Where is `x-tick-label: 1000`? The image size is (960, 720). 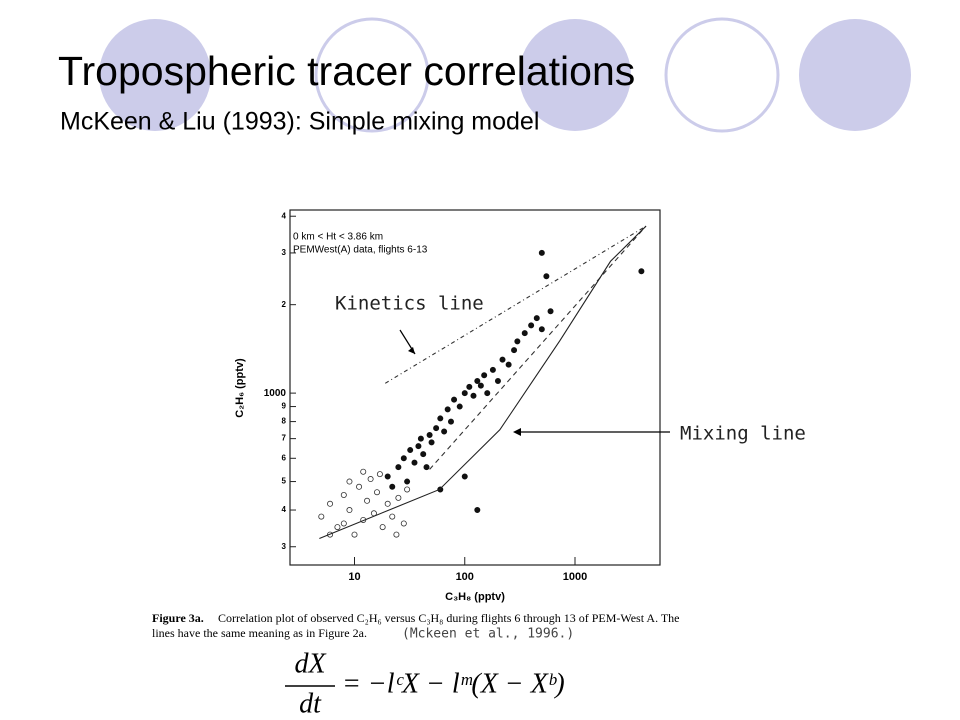
x-tick-label: 1000 is located at coordinates (575, 577).